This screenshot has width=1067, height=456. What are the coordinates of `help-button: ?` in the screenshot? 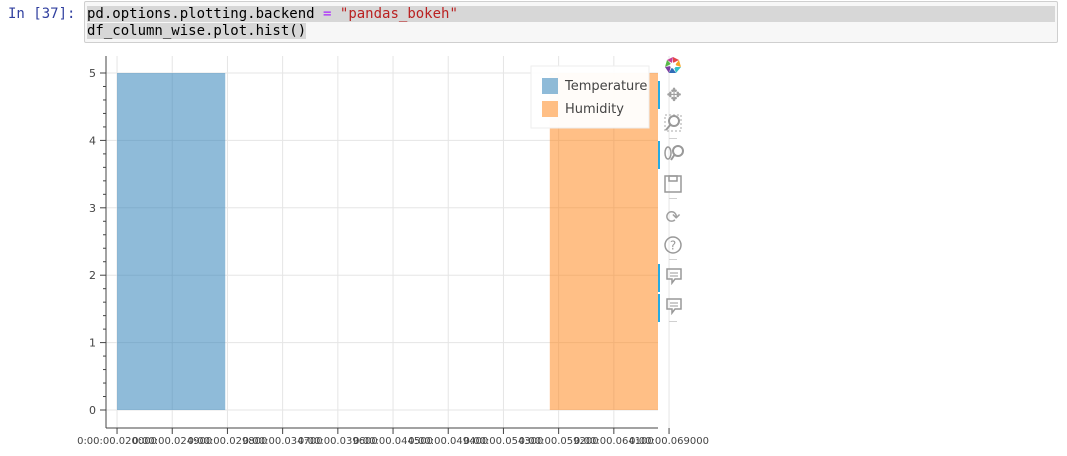 It's located at (673, 247).